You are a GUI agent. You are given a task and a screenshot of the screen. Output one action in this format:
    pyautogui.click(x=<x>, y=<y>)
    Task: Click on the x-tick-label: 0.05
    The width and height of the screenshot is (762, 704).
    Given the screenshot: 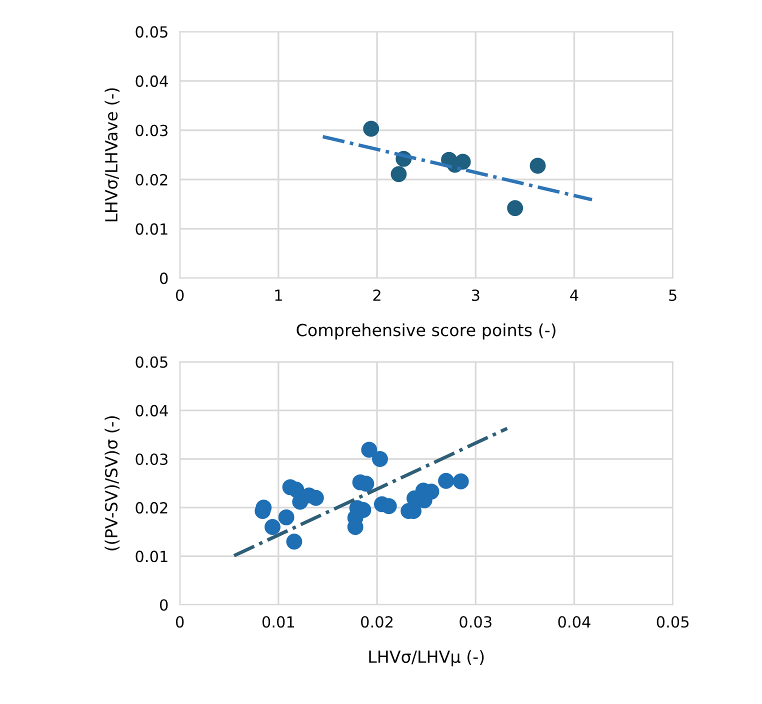 What is the action you would take?
    pyautogui.click(x=672, y=622)
    